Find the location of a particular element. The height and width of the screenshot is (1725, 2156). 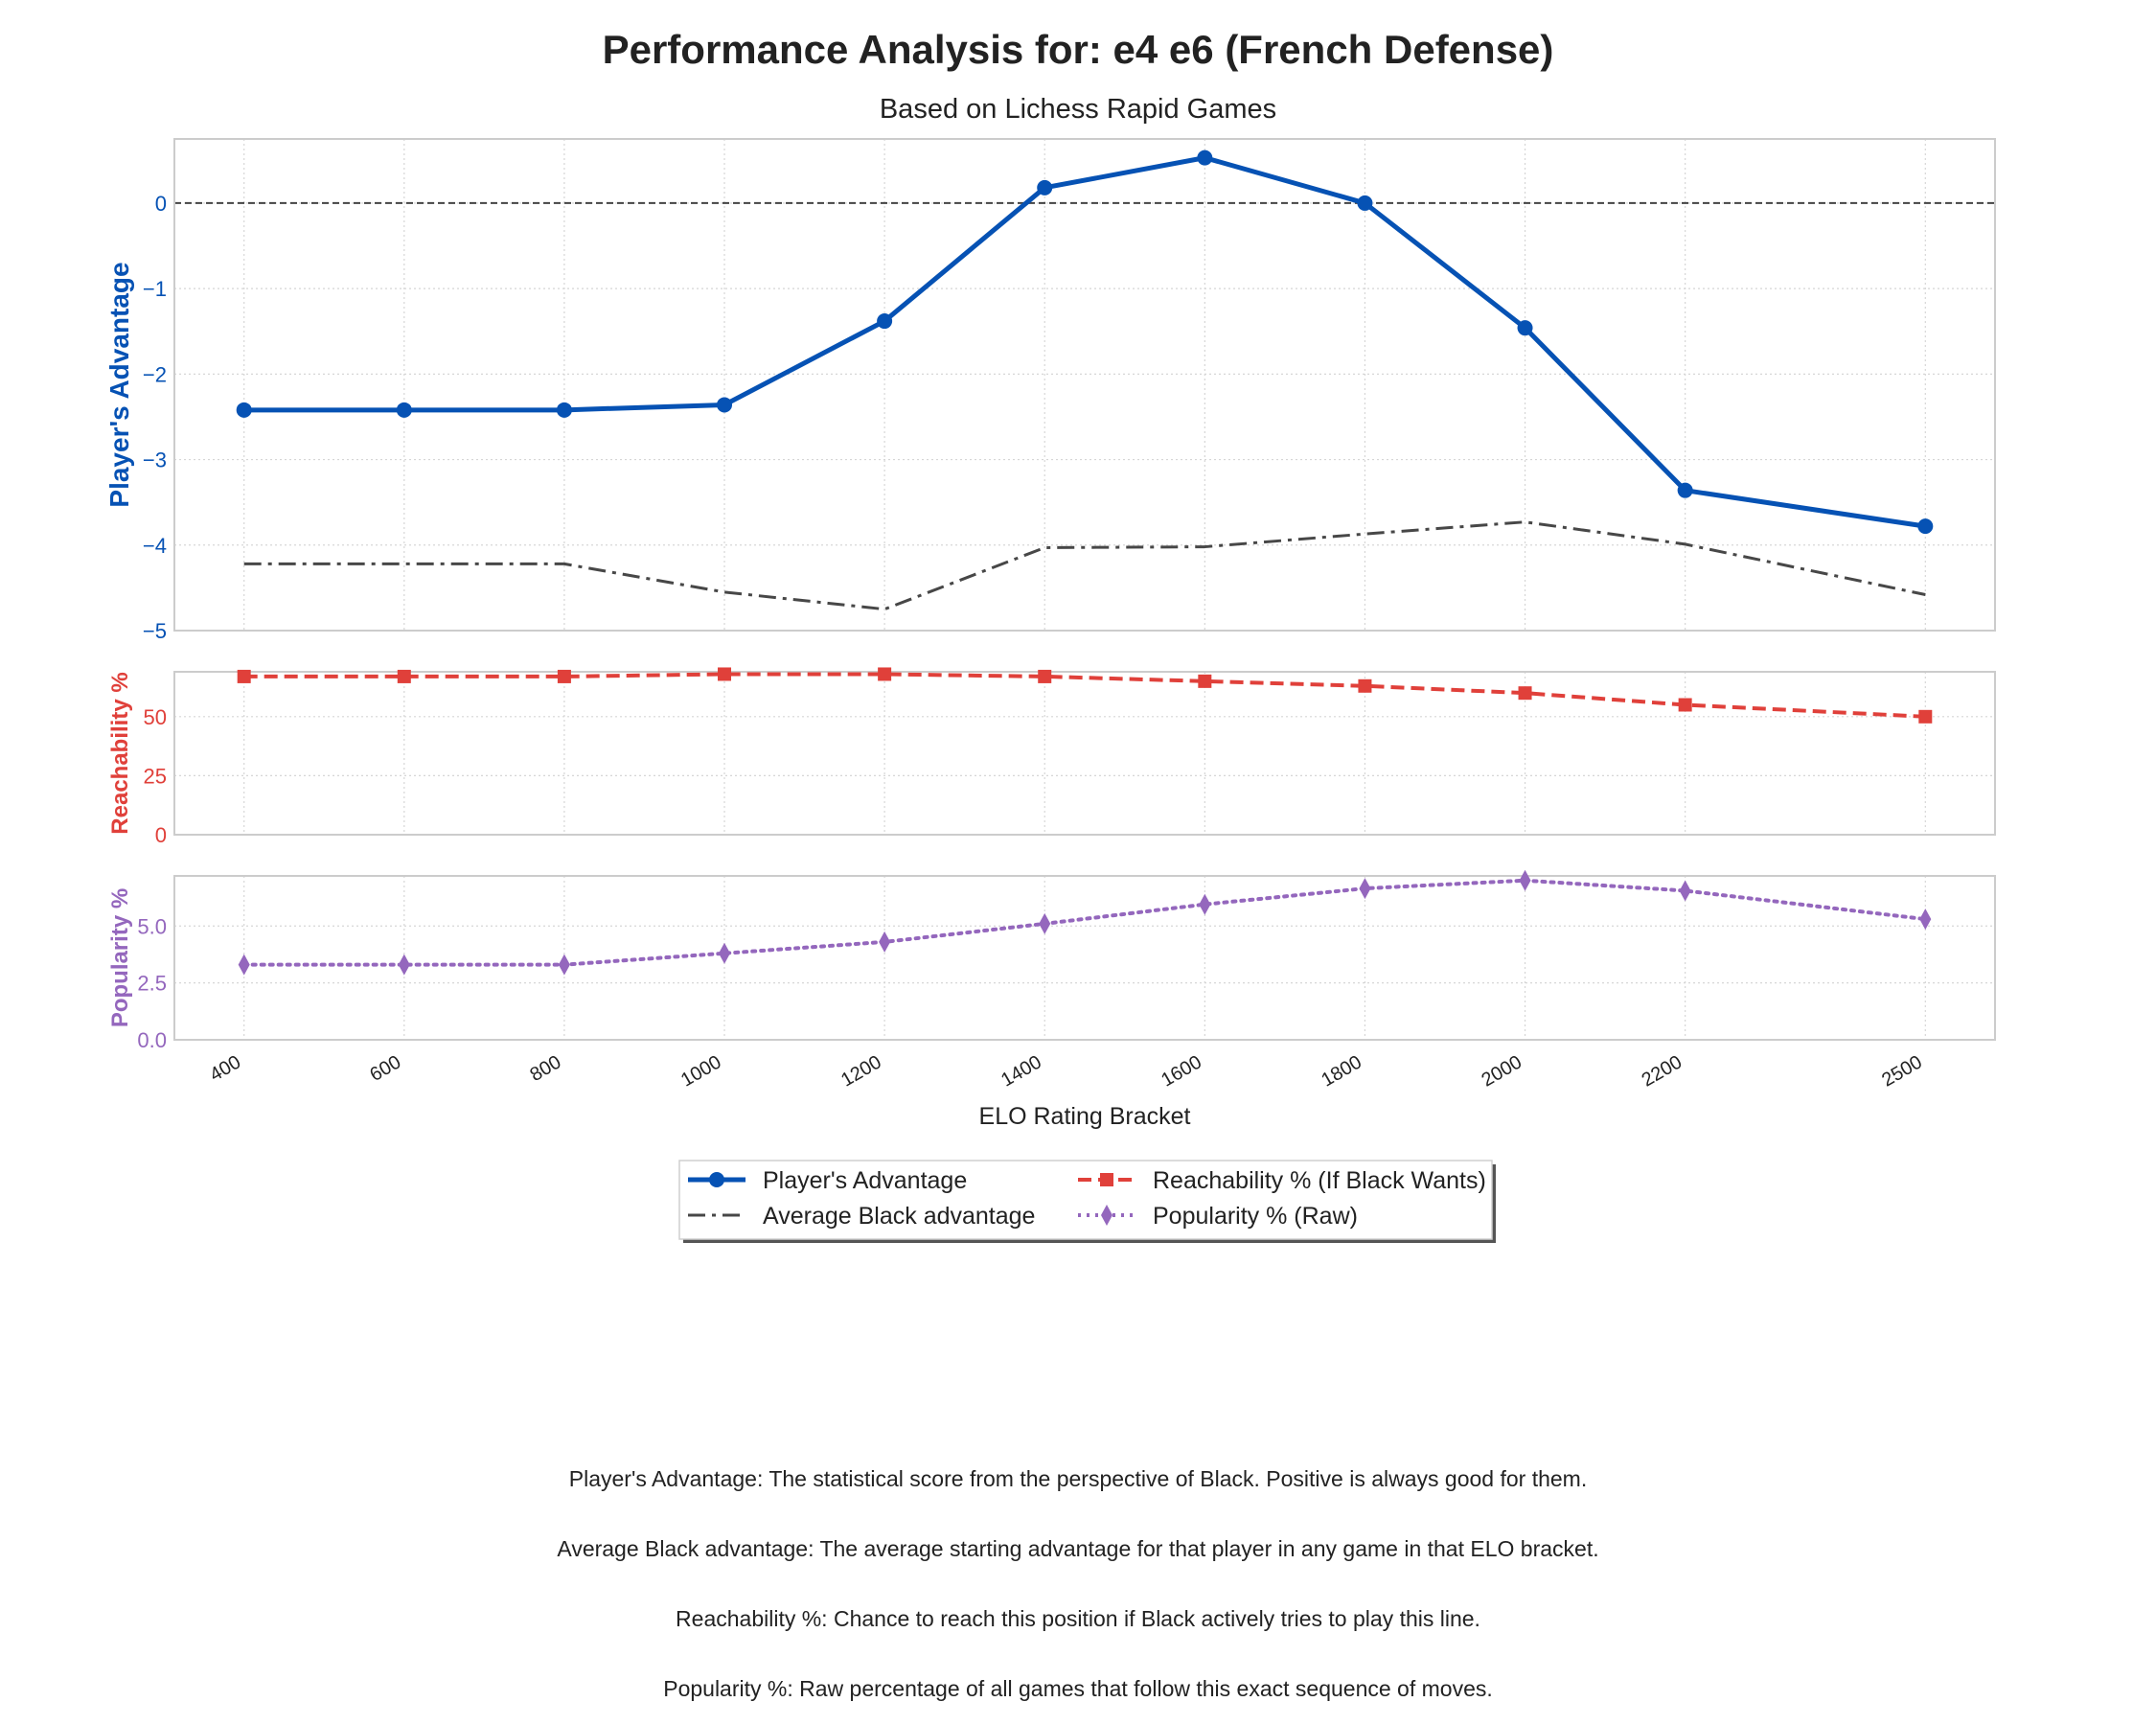

x-tick-label: 2000 is located at coordinates (1502, 1071).